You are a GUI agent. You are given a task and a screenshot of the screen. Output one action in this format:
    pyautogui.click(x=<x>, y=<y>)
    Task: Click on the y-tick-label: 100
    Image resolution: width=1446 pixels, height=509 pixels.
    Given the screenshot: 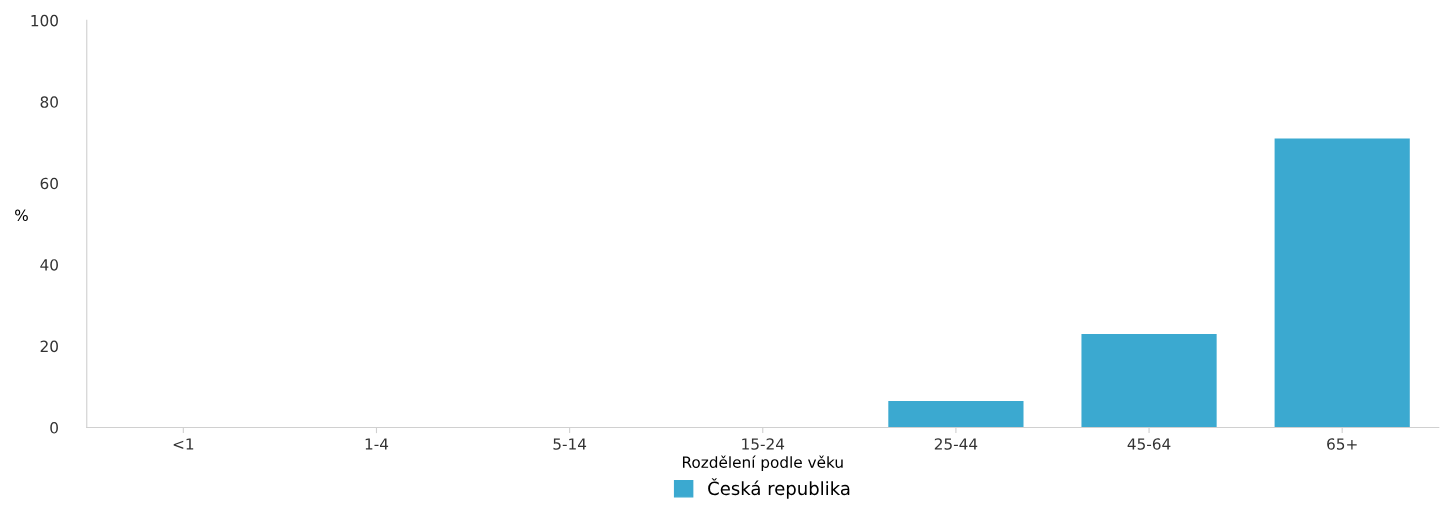 What is the action you would take?
    pyautogui.click(x=44, y=20)
    